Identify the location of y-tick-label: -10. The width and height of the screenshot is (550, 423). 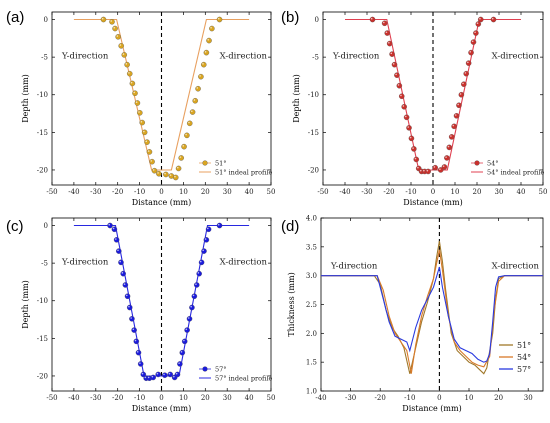
(313, 95).